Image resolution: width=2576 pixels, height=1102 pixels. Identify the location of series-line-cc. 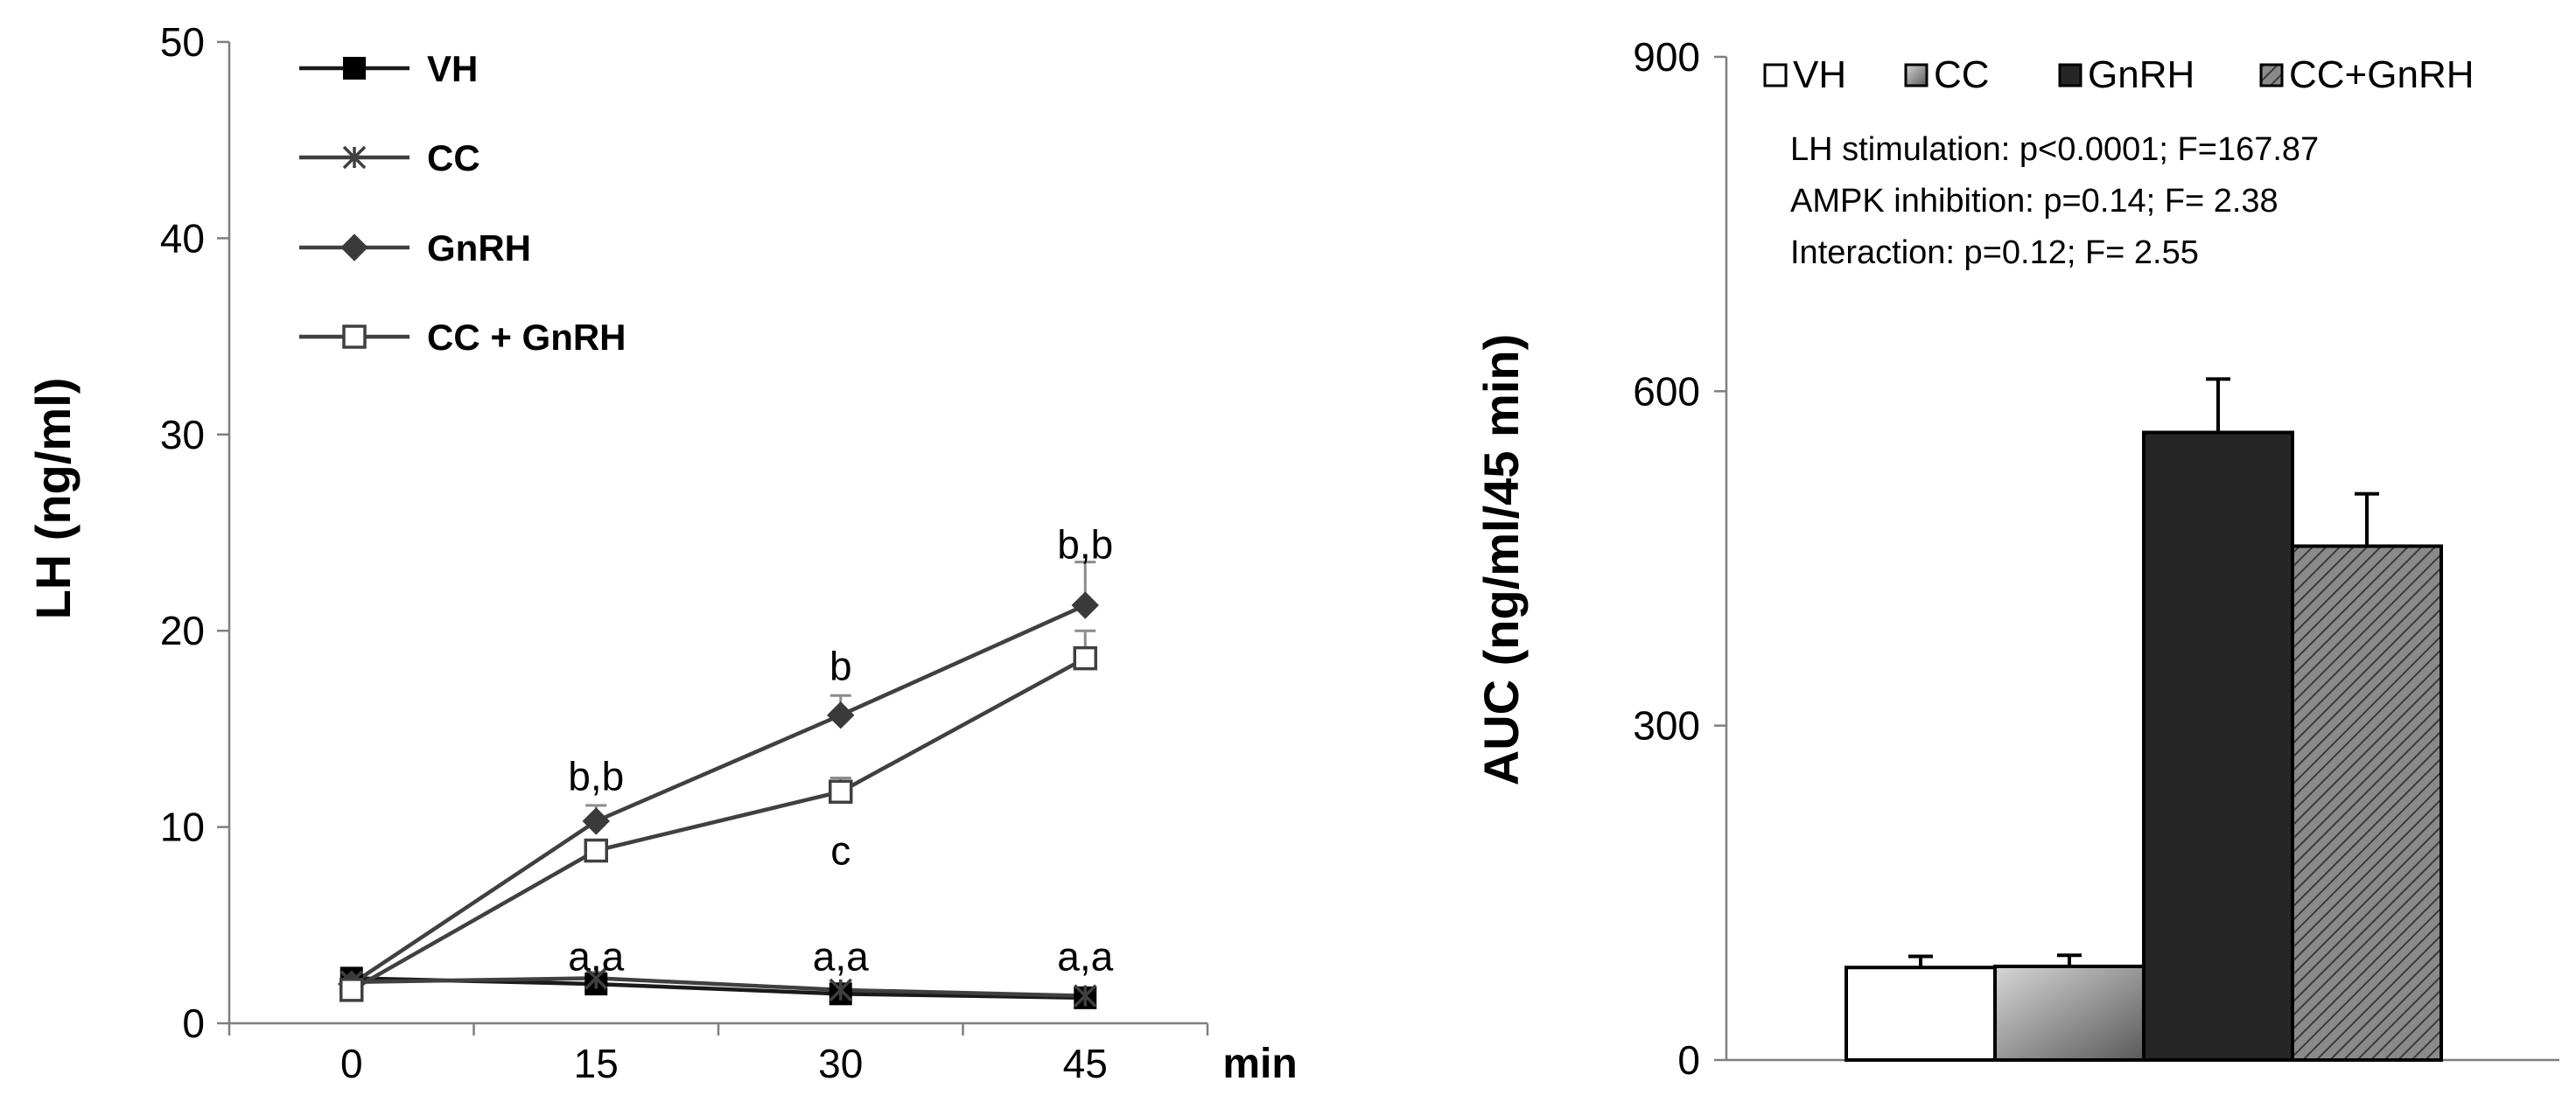
(718, 987).